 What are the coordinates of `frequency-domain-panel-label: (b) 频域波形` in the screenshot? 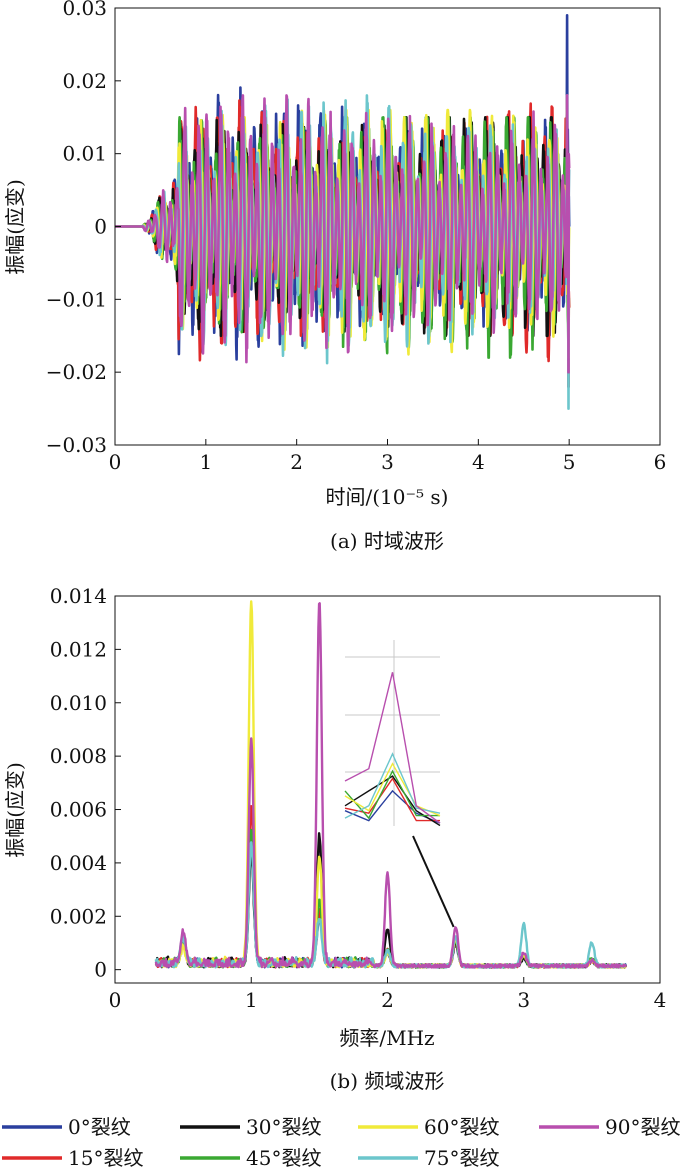 It's located at (387, 1081).